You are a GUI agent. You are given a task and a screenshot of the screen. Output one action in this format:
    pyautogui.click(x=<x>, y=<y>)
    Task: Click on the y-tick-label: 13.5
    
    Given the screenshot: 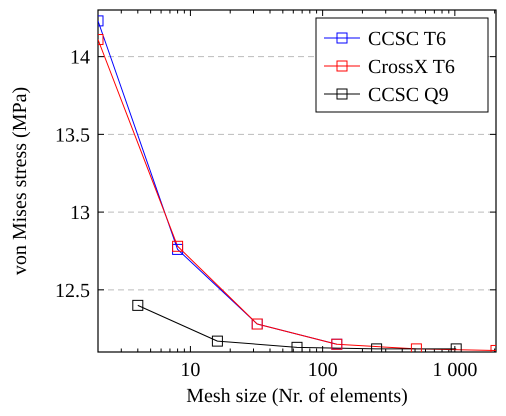 What is the action you would take?
    pyautogui.click(x=72, y=135)
    